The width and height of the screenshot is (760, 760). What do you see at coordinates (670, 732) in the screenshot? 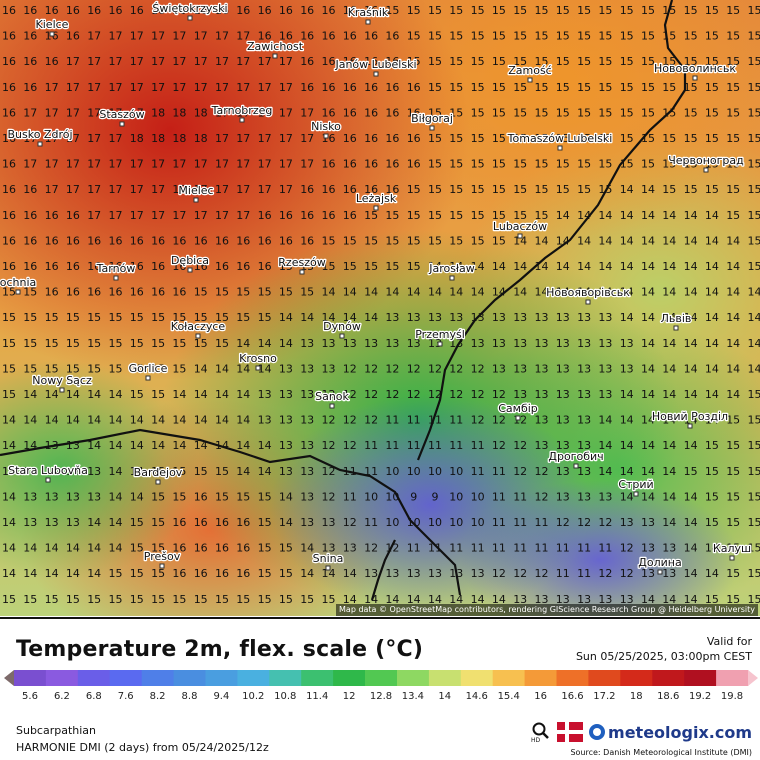
I see `meteologix-logo: meteologix.com` at bounding box center [670, 732].